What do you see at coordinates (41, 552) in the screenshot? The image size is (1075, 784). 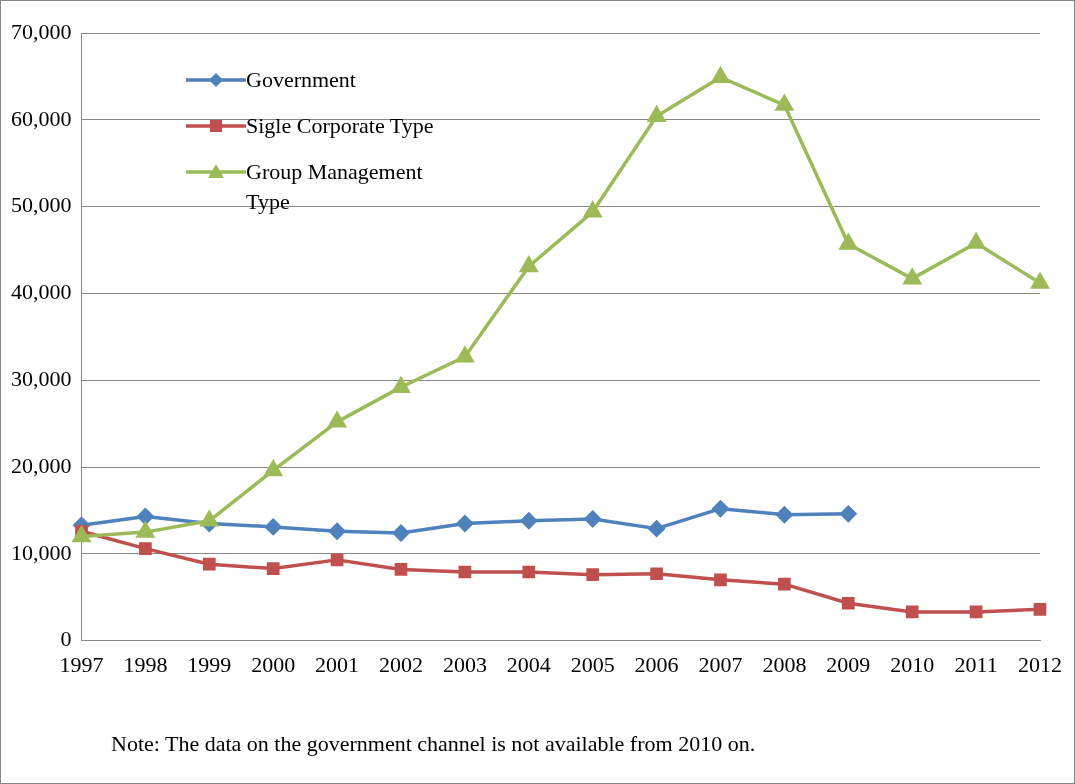 I see `y-tick-label: 10,000` at bounding box center [41, 552].